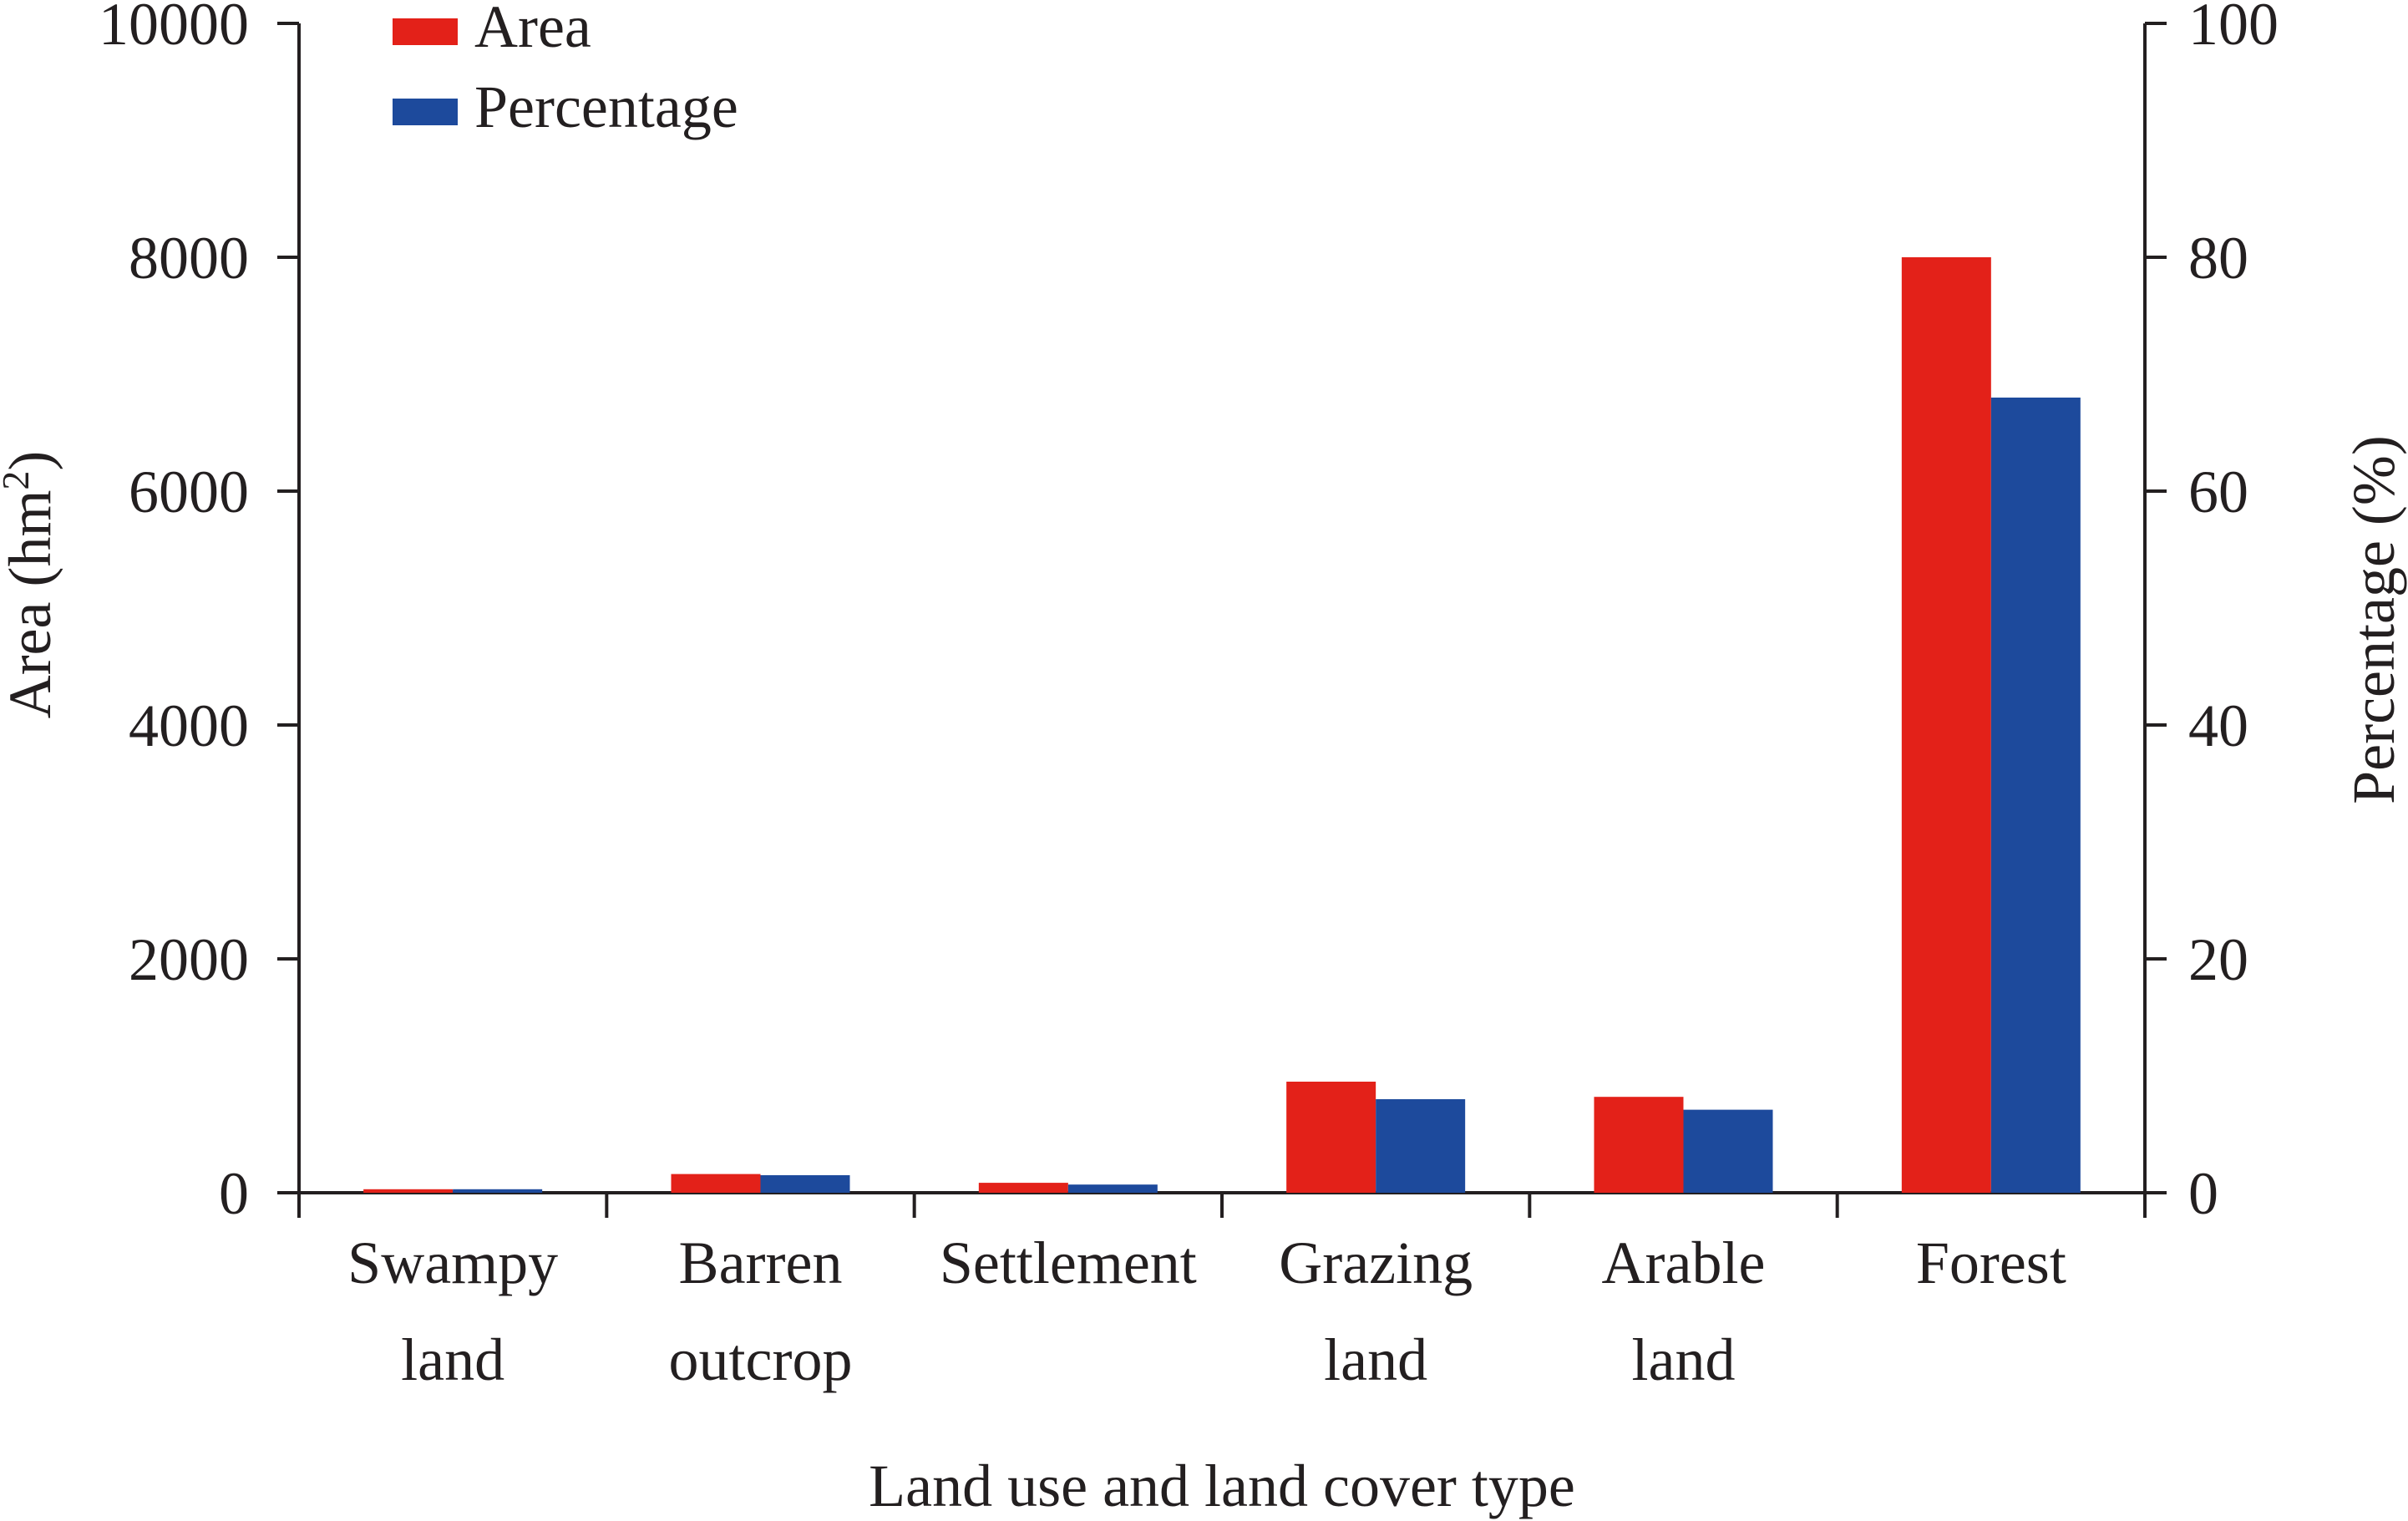  Describe the element at coordinates (189, 492) in the screenshot. I see `left-tick-label: 6000` at that location.